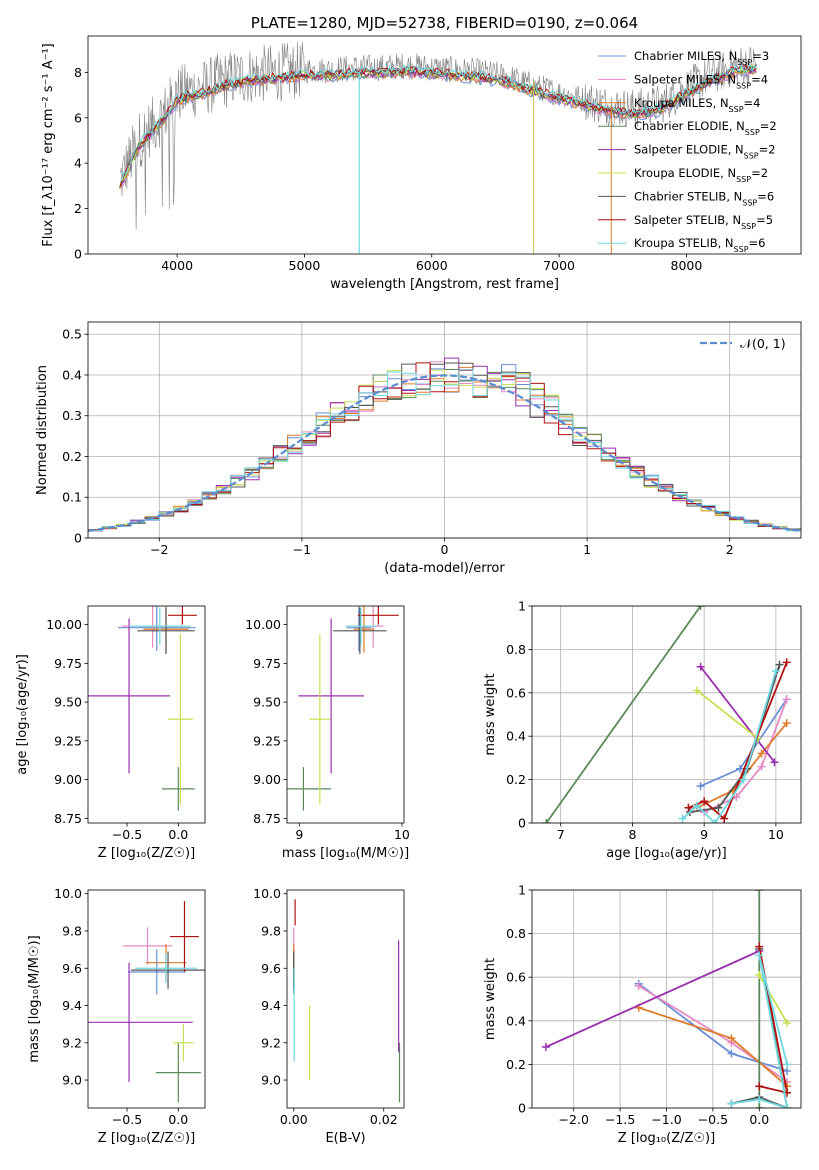 Image resolution: width=819 pixels, height=1170 pixels. What do you see at coordinates (271, 968) in the screenshot?
I see `y-tick-label: 9.6` at bounding box center [271, 968].